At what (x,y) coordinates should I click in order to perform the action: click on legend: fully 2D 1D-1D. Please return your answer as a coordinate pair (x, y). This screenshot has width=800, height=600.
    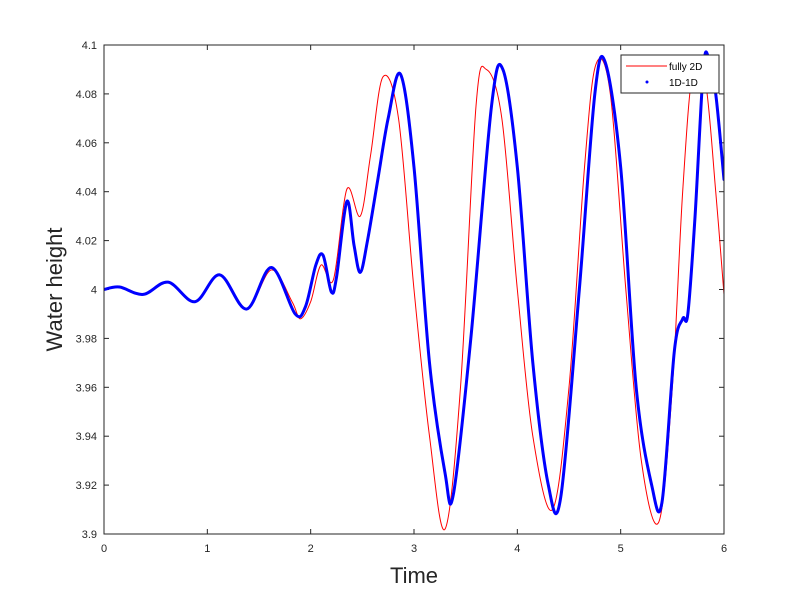
    Looking at the image, I should click on (670, 74).